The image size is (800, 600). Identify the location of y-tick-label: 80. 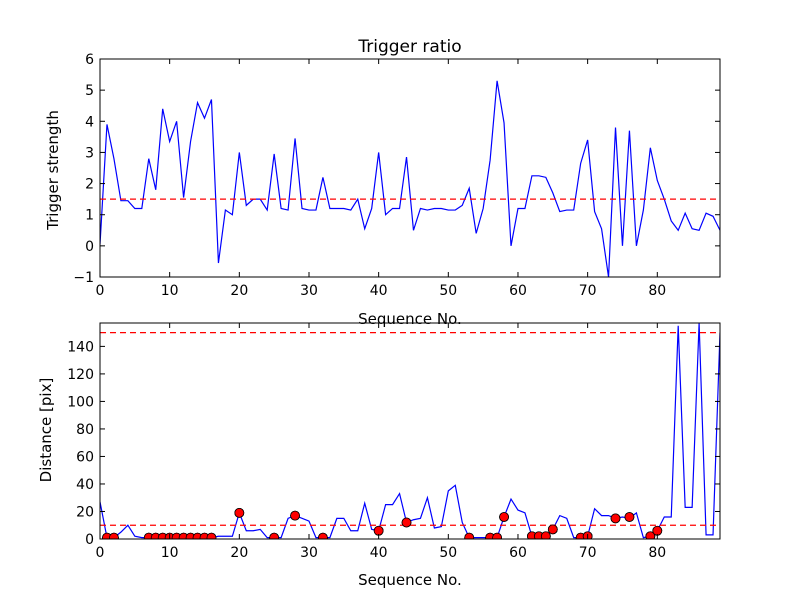
(85, 430).